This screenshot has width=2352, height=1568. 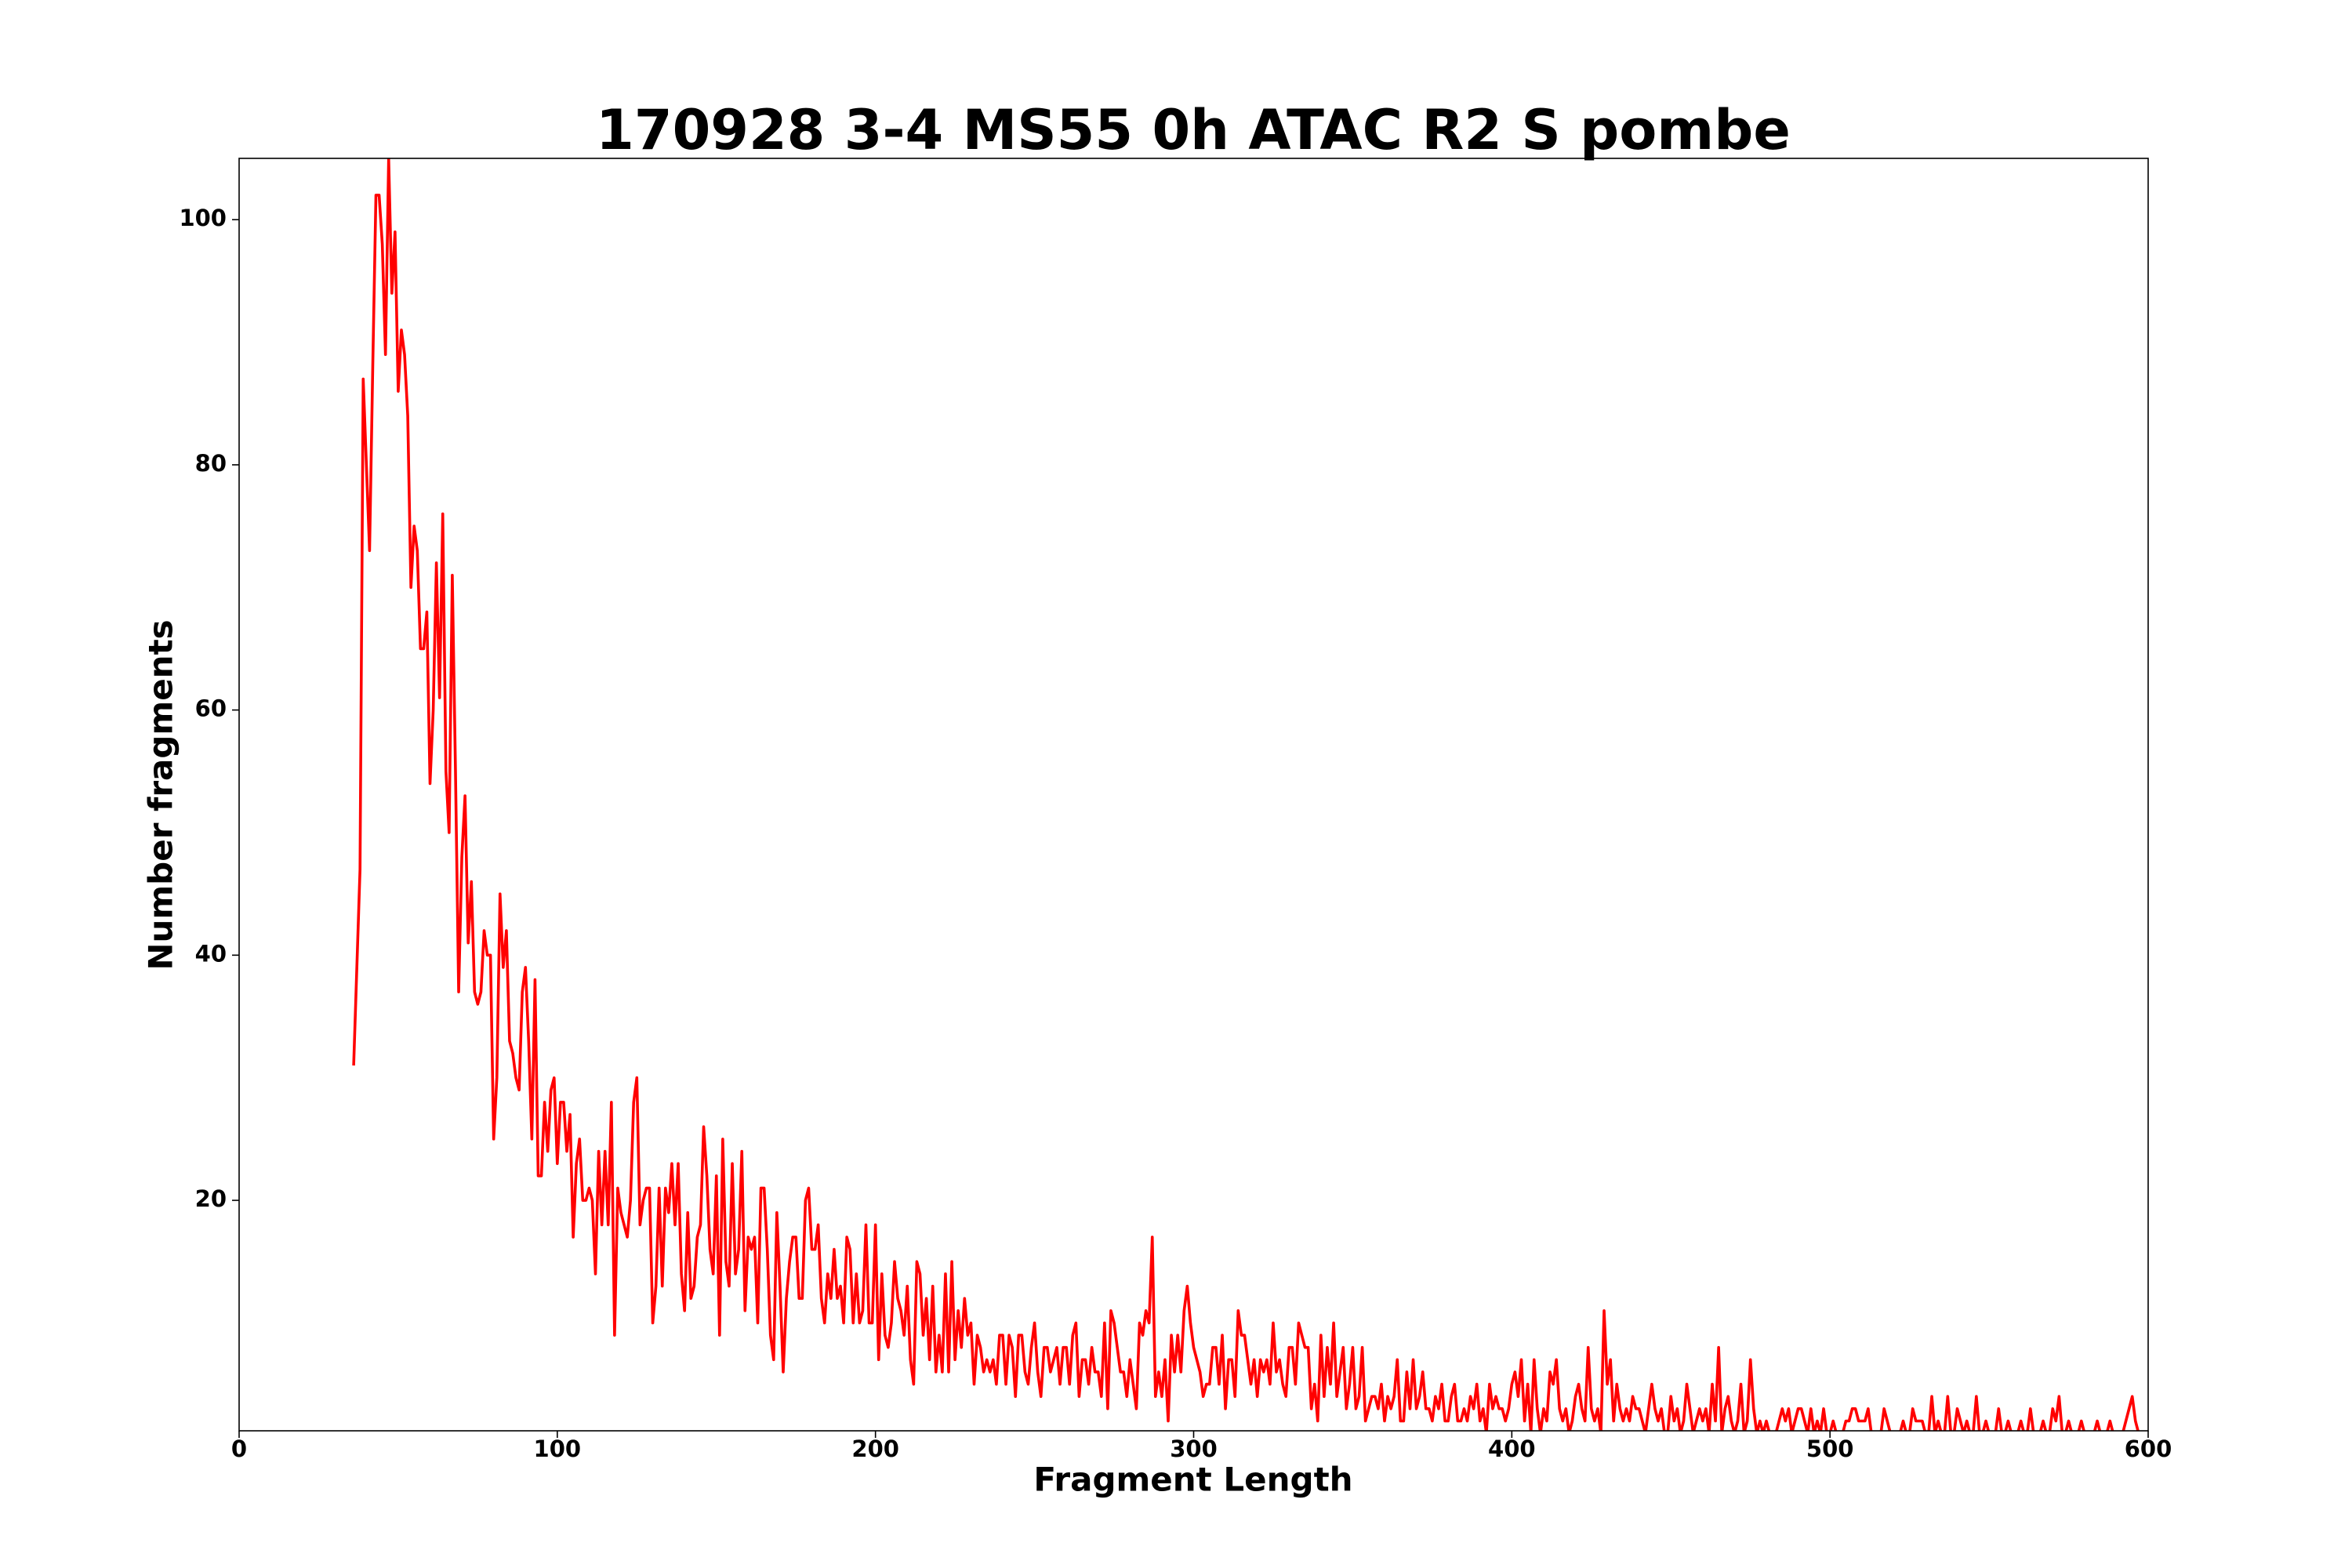 What do you see at coordinates (1192, 1480) in the screenshot?
I see `x-axis-label: Fragment Length` at bounding box center [1192, 1480].